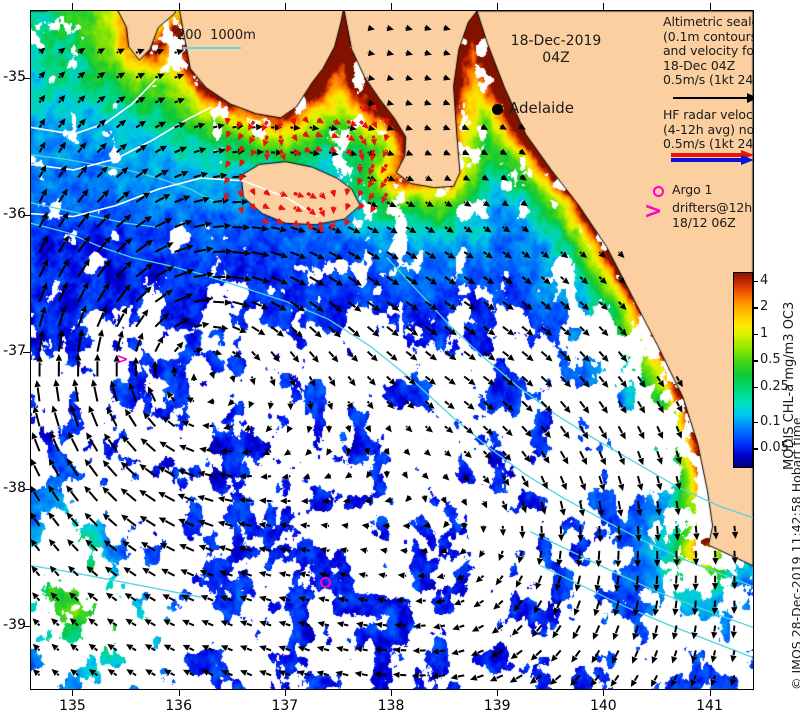 The width and height of the screenshot is (800, 720). Describe the element at coordinates (325, 582) in the screenshot. I see `argo-float-marker` at that location.